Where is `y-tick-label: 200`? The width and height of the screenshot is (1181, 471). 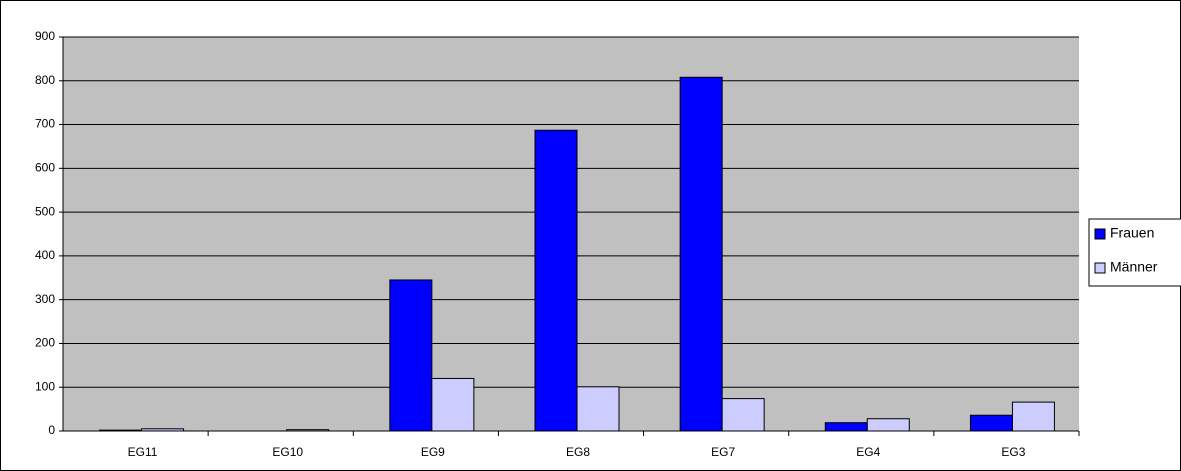 y-tick-label: 200 is located at coordinates (45, 343).